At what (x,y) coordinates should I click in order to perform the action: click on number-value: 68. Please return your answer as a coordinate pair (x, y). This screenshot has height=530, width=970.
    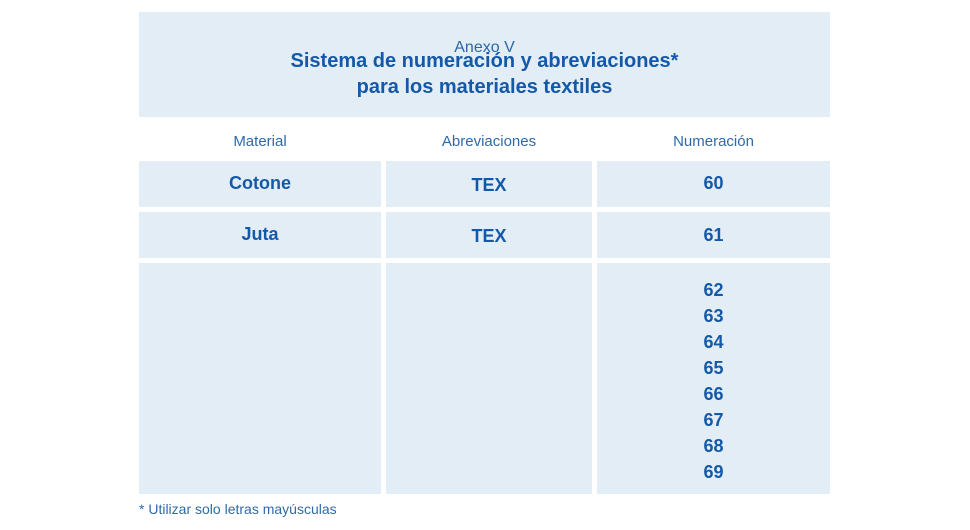
    Looking at the image, I should click on (713, 446).